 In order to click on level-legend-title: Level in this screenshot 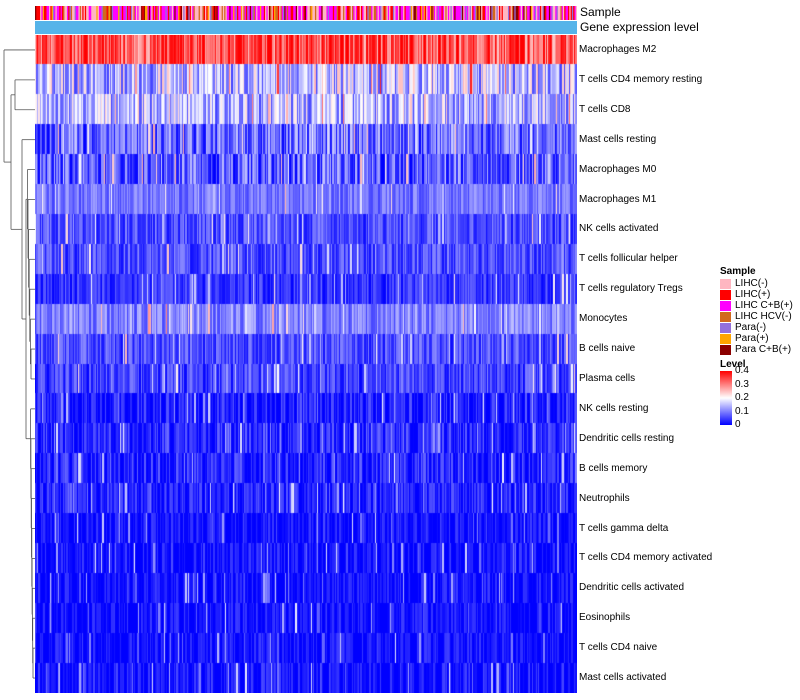, I will do `click(733, 364)`.